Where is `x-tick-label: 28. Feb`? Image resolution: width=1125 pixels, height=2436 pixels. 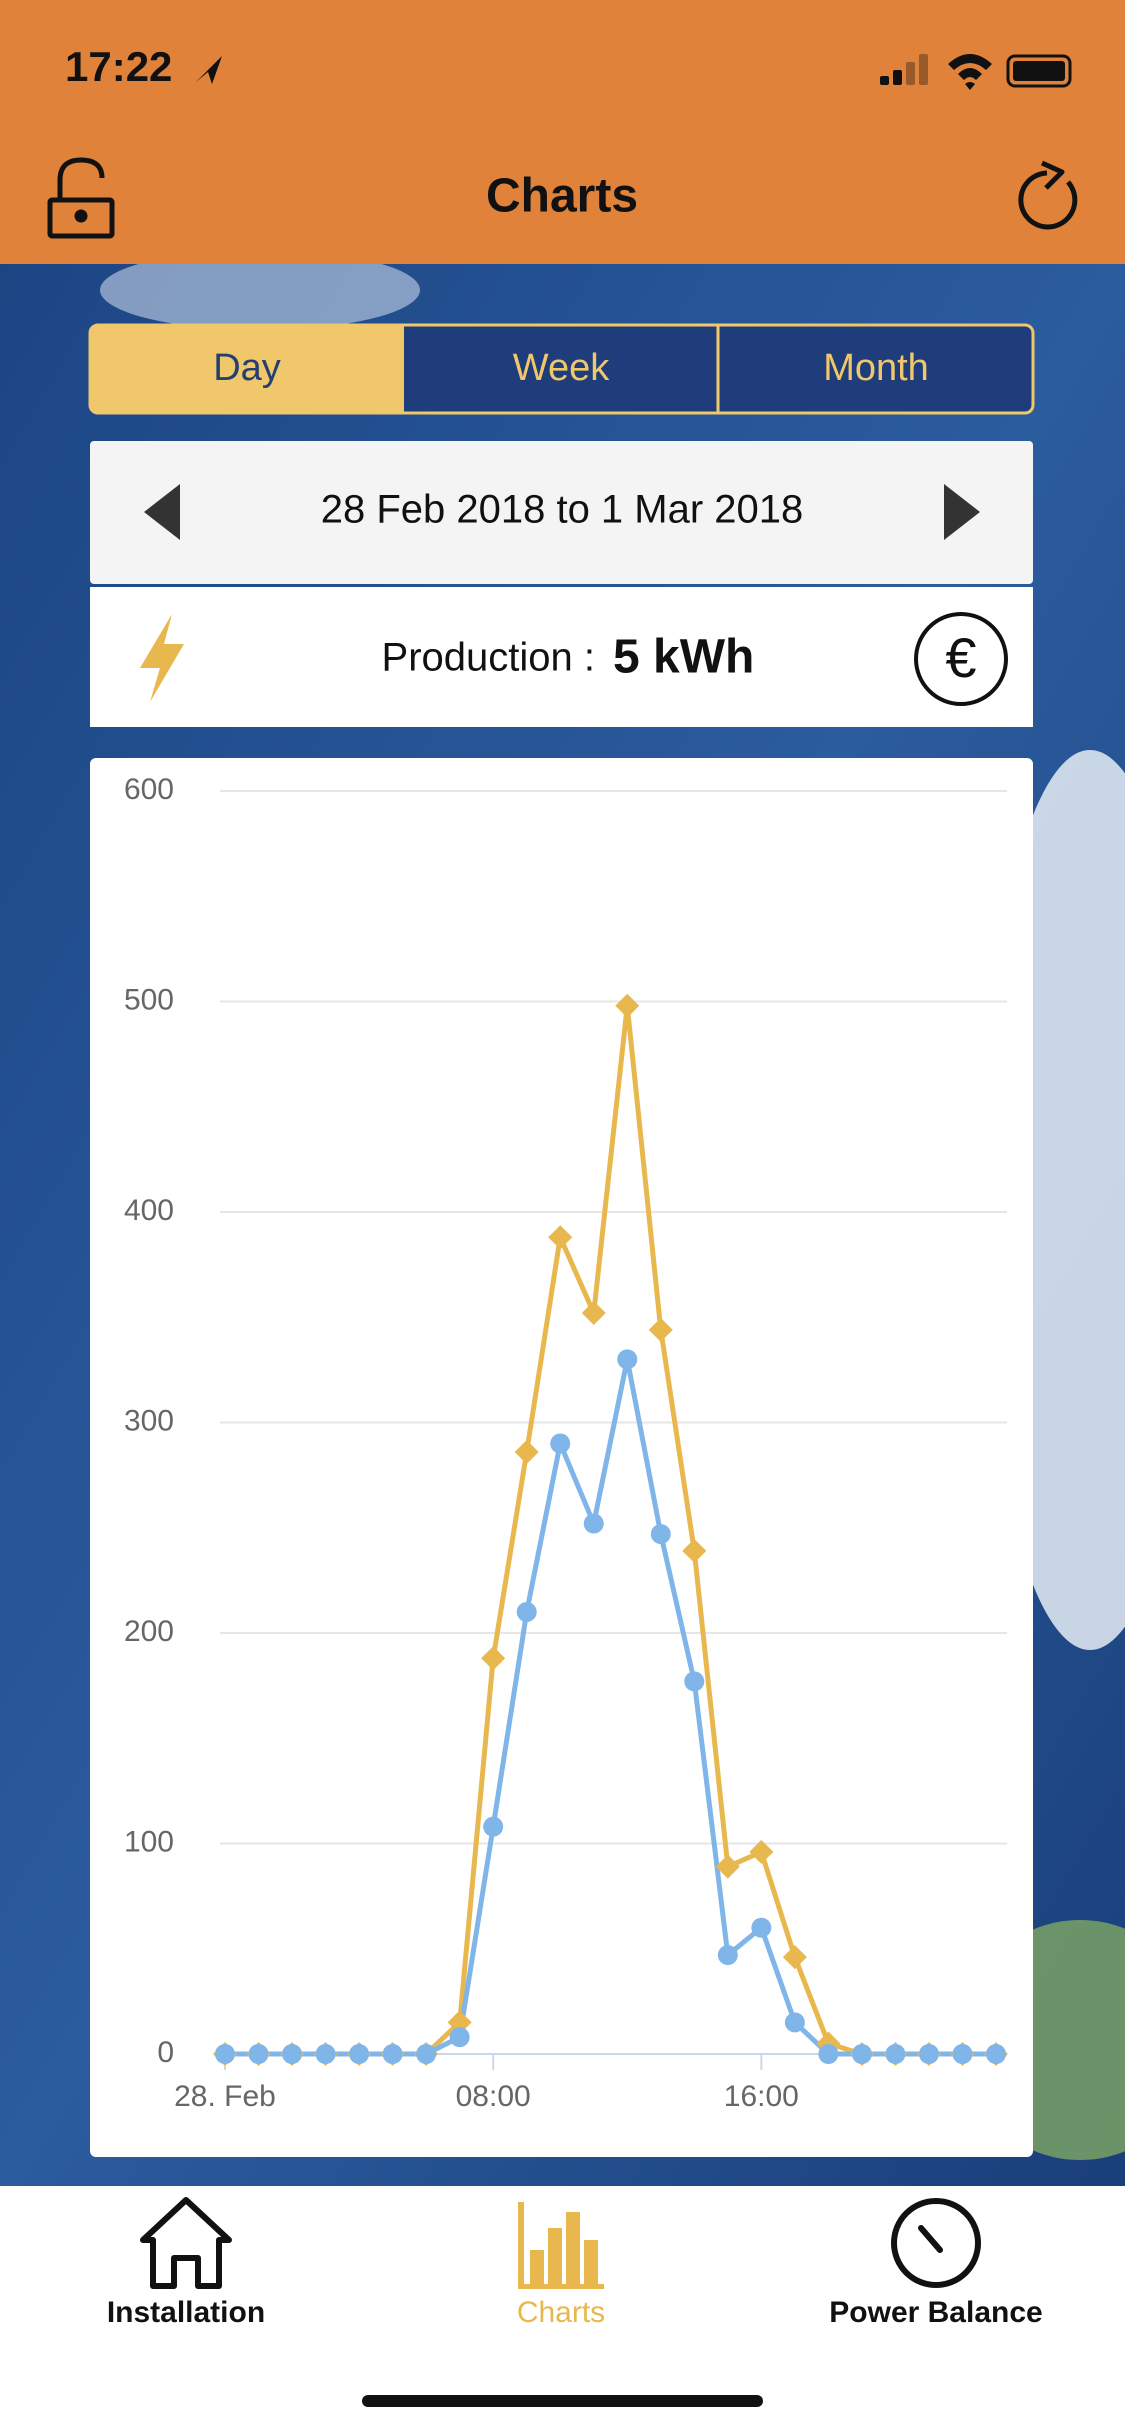 x-tick-label: 28. Feb is located at coordinates (225, 2096).